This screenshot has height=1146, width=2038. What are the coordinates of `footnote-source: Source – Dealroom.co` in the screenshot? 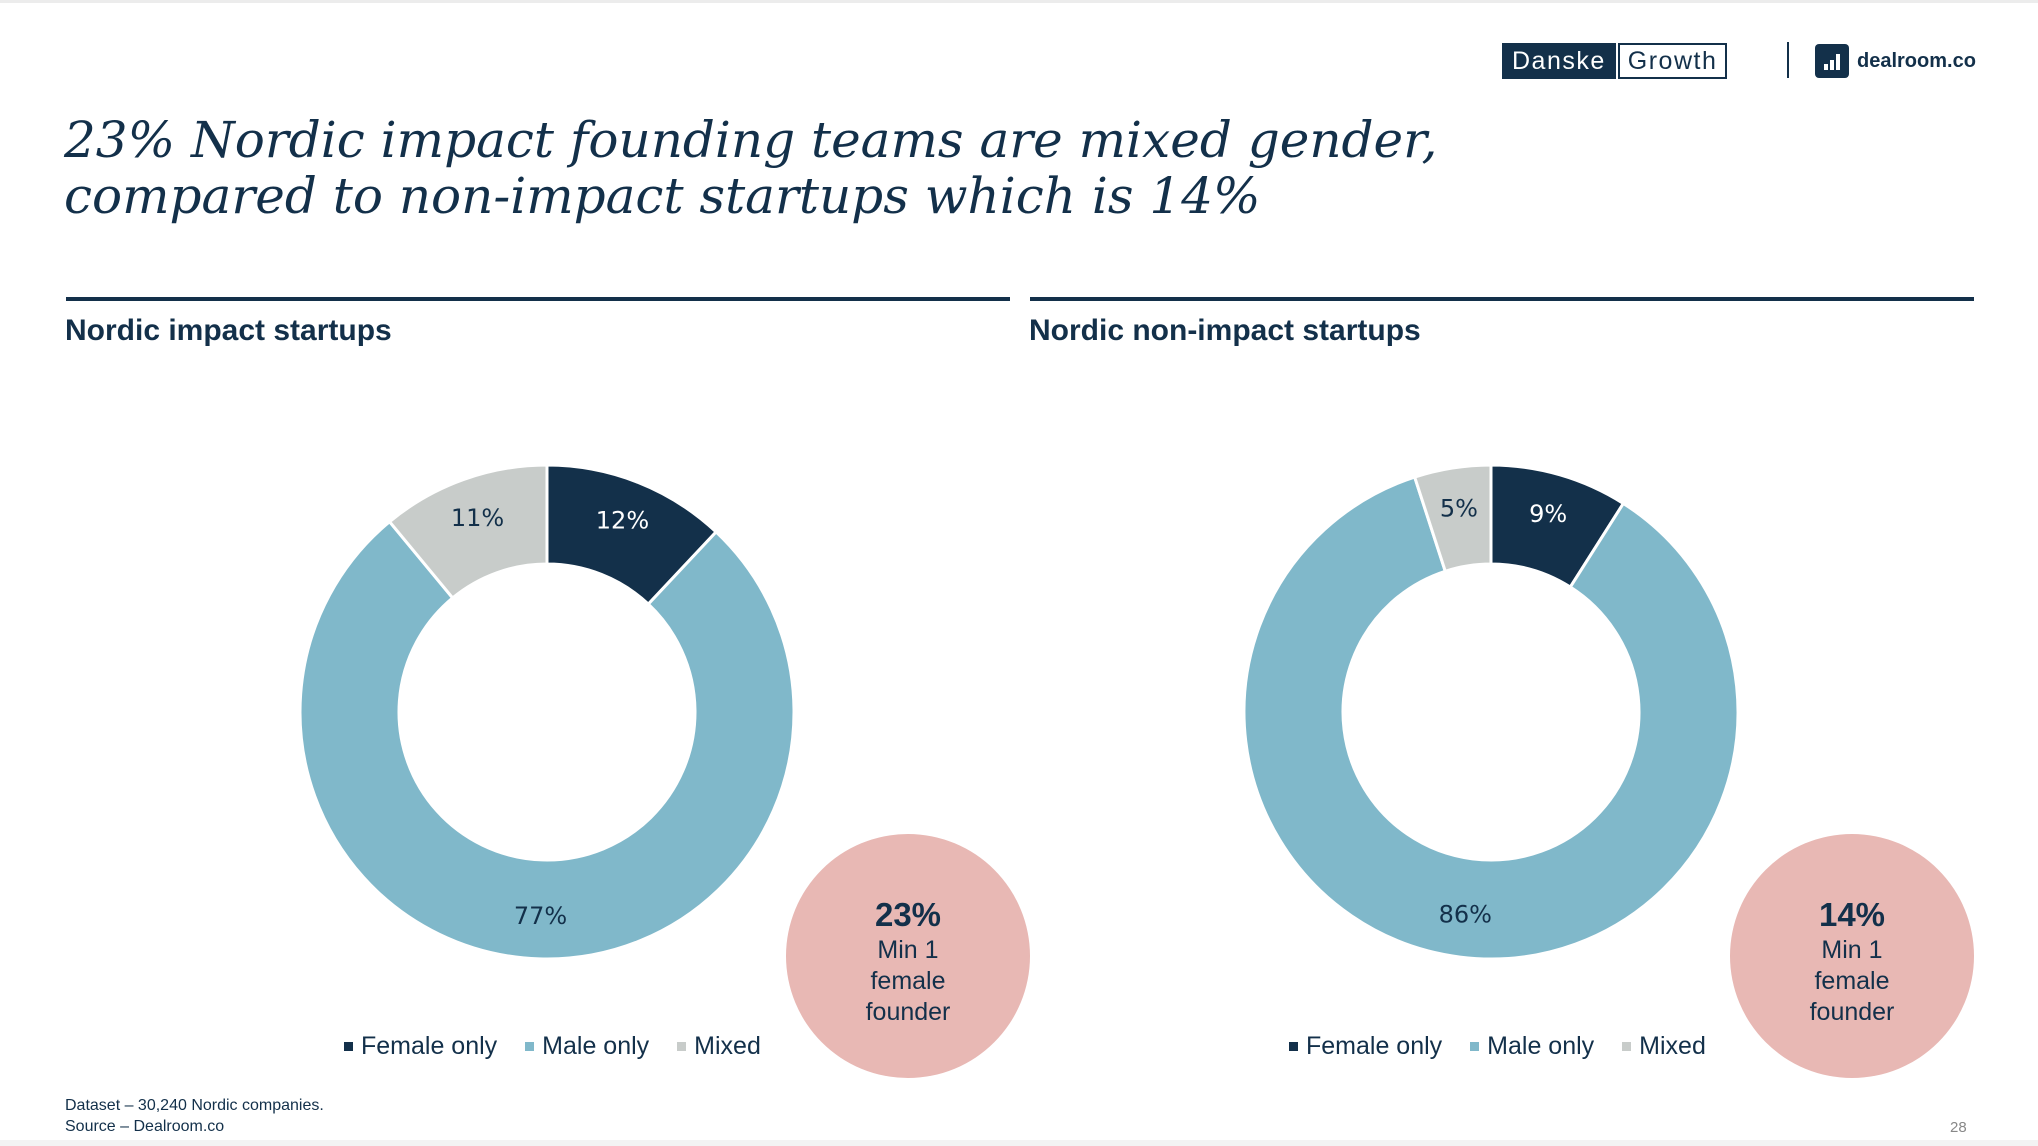 It's located at (145, 1126).